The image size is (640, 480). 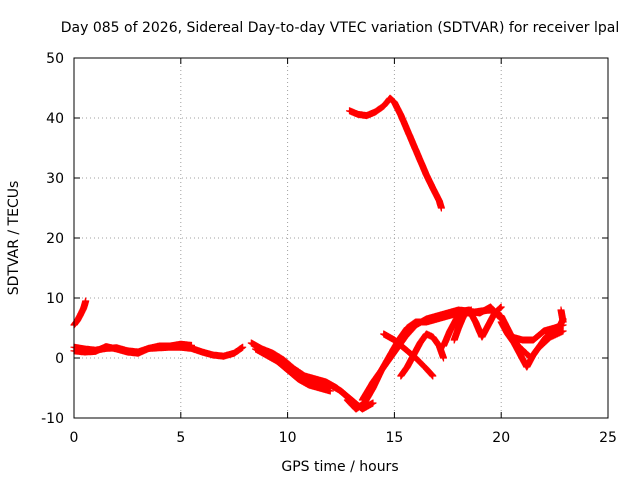 I want to click on y-tick-label: 10, so click(x=55, y=299).